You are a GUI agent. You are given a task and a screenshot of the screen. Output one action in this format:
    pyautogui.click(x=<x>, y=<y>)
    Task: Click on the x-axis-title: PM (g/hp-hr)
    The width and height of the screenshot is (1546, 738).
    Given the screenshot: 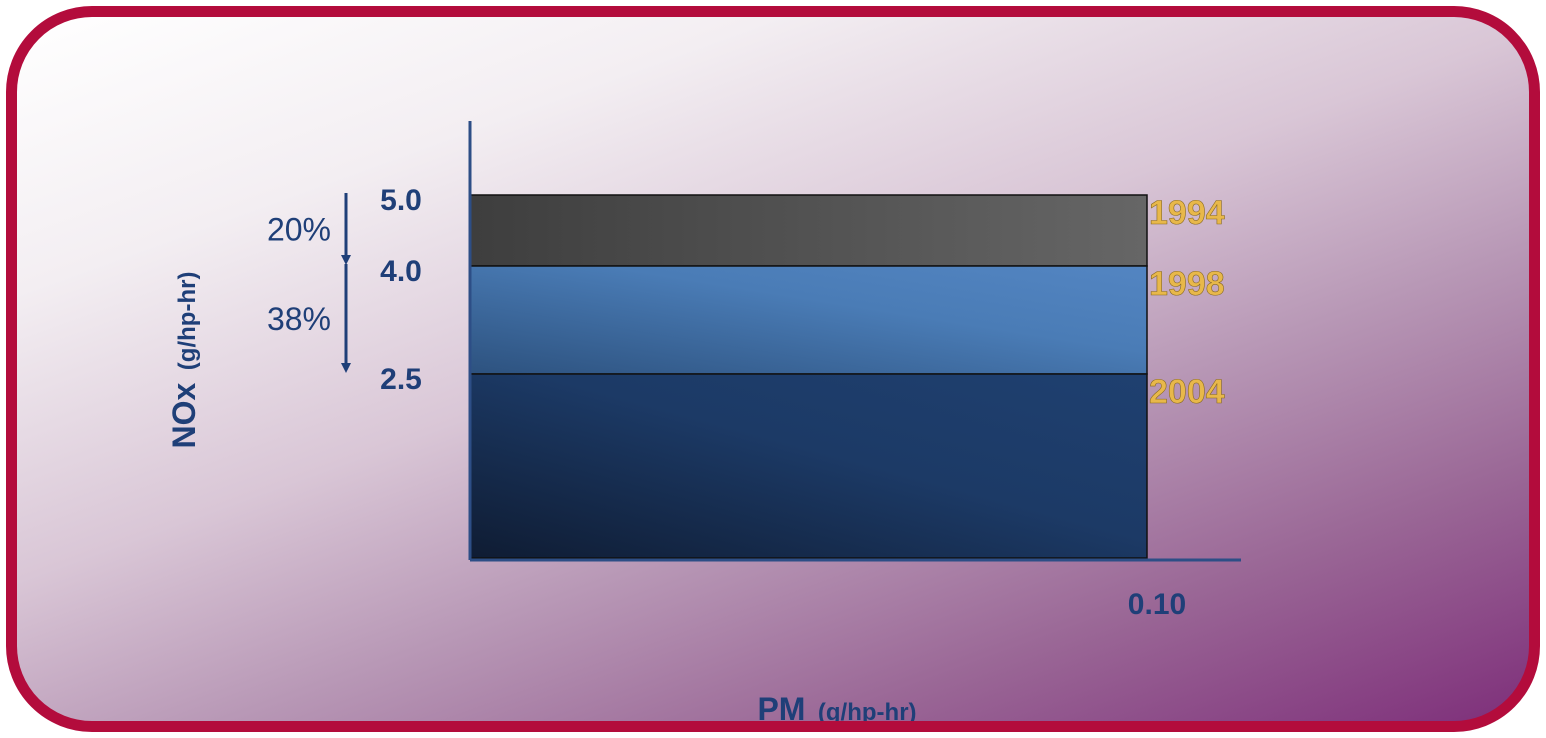 What is the action you would take?
    pyautogui.click(x=836, y=709)
    